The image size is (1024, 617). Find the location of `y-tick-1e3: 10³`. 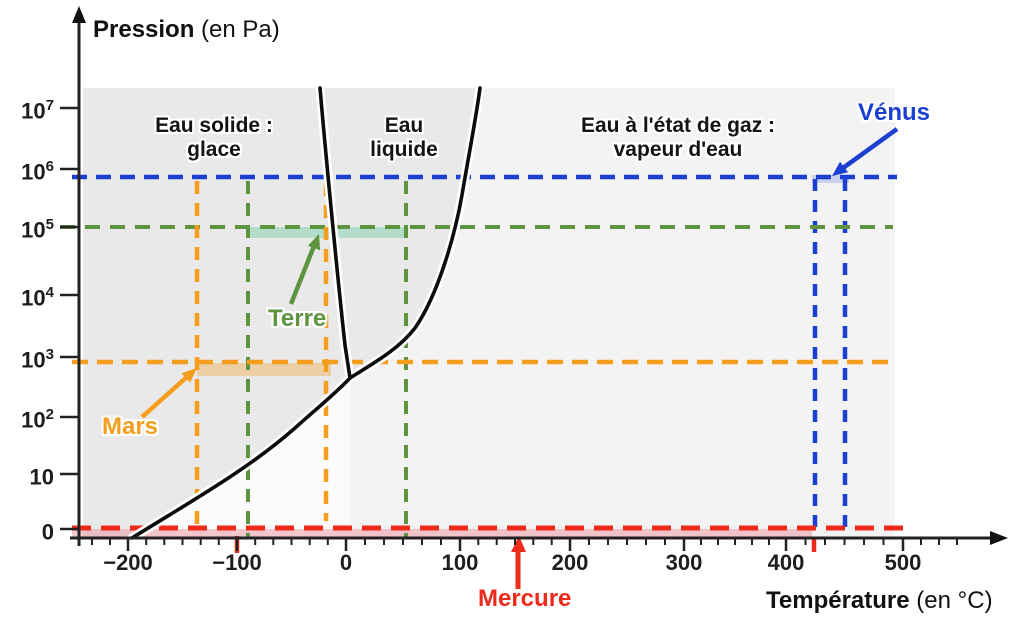

y-tick-1e3: 10³ is located at coordinates (37, 359).